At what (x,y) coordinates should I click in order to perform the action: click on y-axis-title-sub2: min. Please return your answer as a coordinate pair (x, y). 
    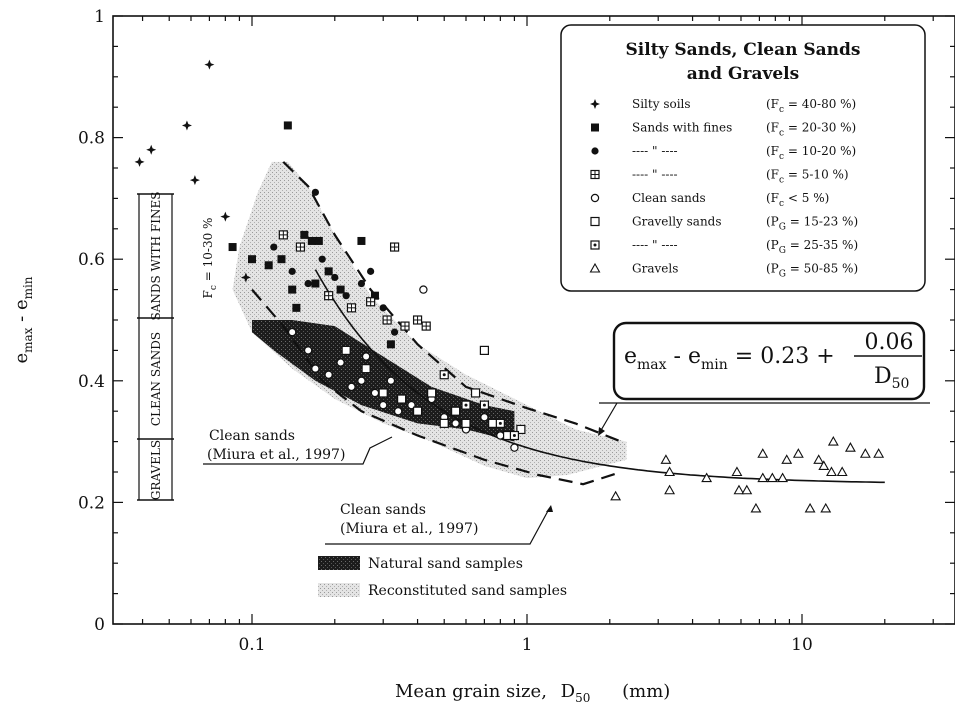
    Looking at the image, I should click on (28, 287).